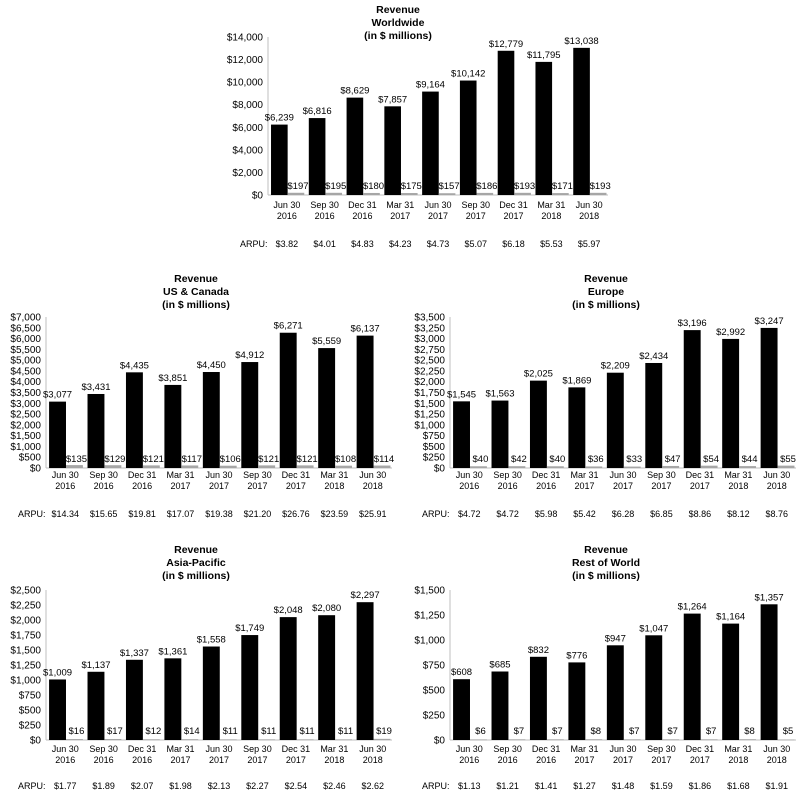 Image resolution: width=804 pixels, height=798 pixels. Describe the element at coordinates (196, 305) in the screenshot. I see `chart-title-line: (in $ millions)` at that location.